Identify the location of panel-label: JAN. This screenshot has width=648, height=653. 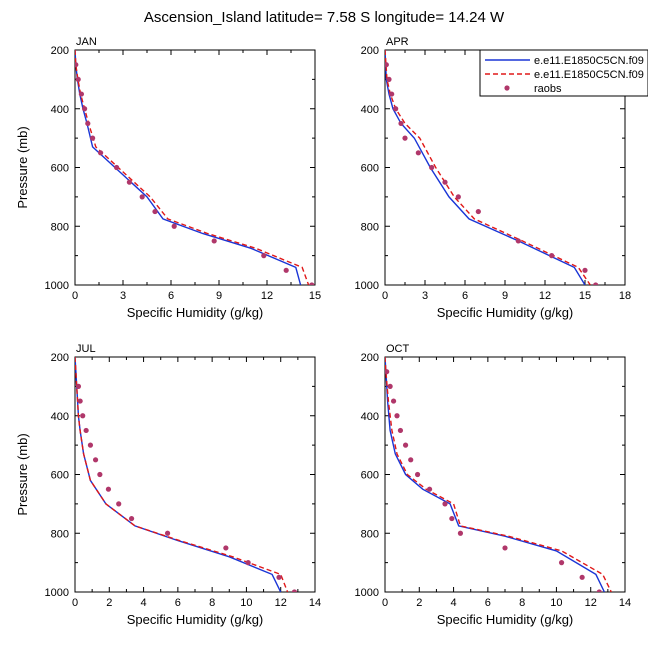
(86, 42).